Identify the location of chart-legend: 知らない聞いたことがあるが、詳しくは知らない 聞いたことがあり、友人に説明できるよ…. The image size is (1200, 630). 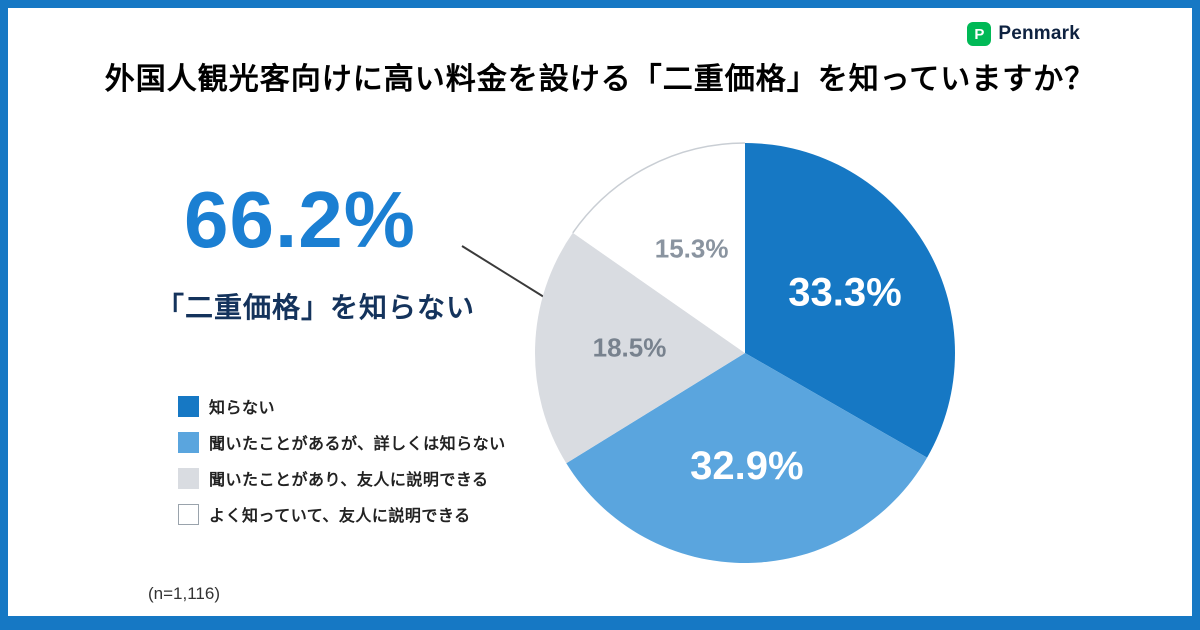
(342, 460).